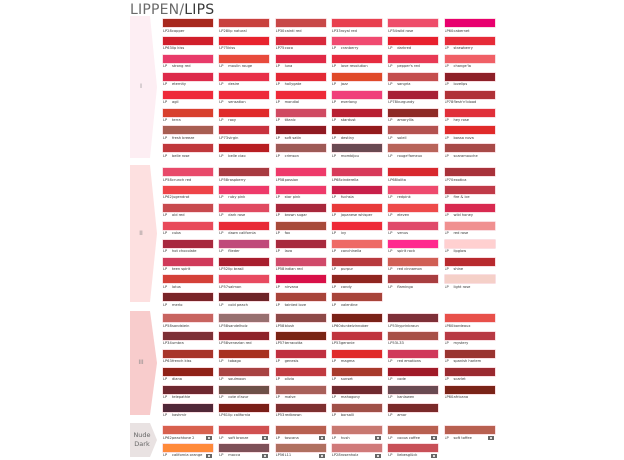 The image size is (624, 460). What do you see at coordinates (460, 251) in the screenshot?
I see `shade-name: lipglow` at bounding box center [460, 251].